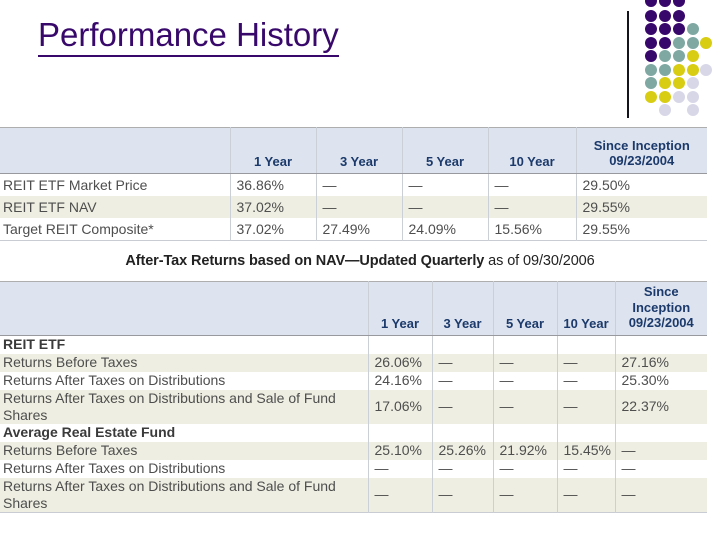 Image resolution: width=720 pixels, height=540 pixels. I want to click on table-row: REIT ETF, so click(353, 344).